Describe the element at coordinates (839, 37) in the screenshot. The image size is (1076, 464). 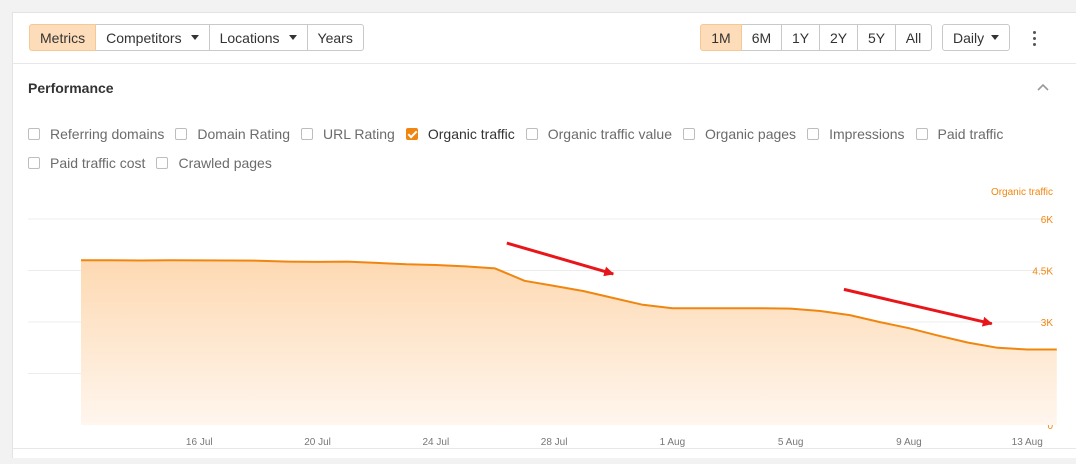
I see `range-2y-button: 2Y` at that location.